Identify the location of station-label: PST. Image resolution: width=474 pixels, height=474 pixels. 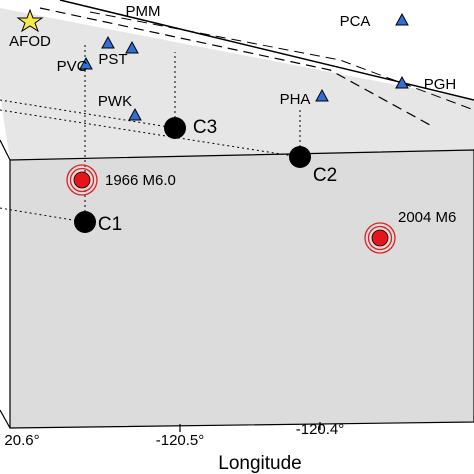
(112, 59).